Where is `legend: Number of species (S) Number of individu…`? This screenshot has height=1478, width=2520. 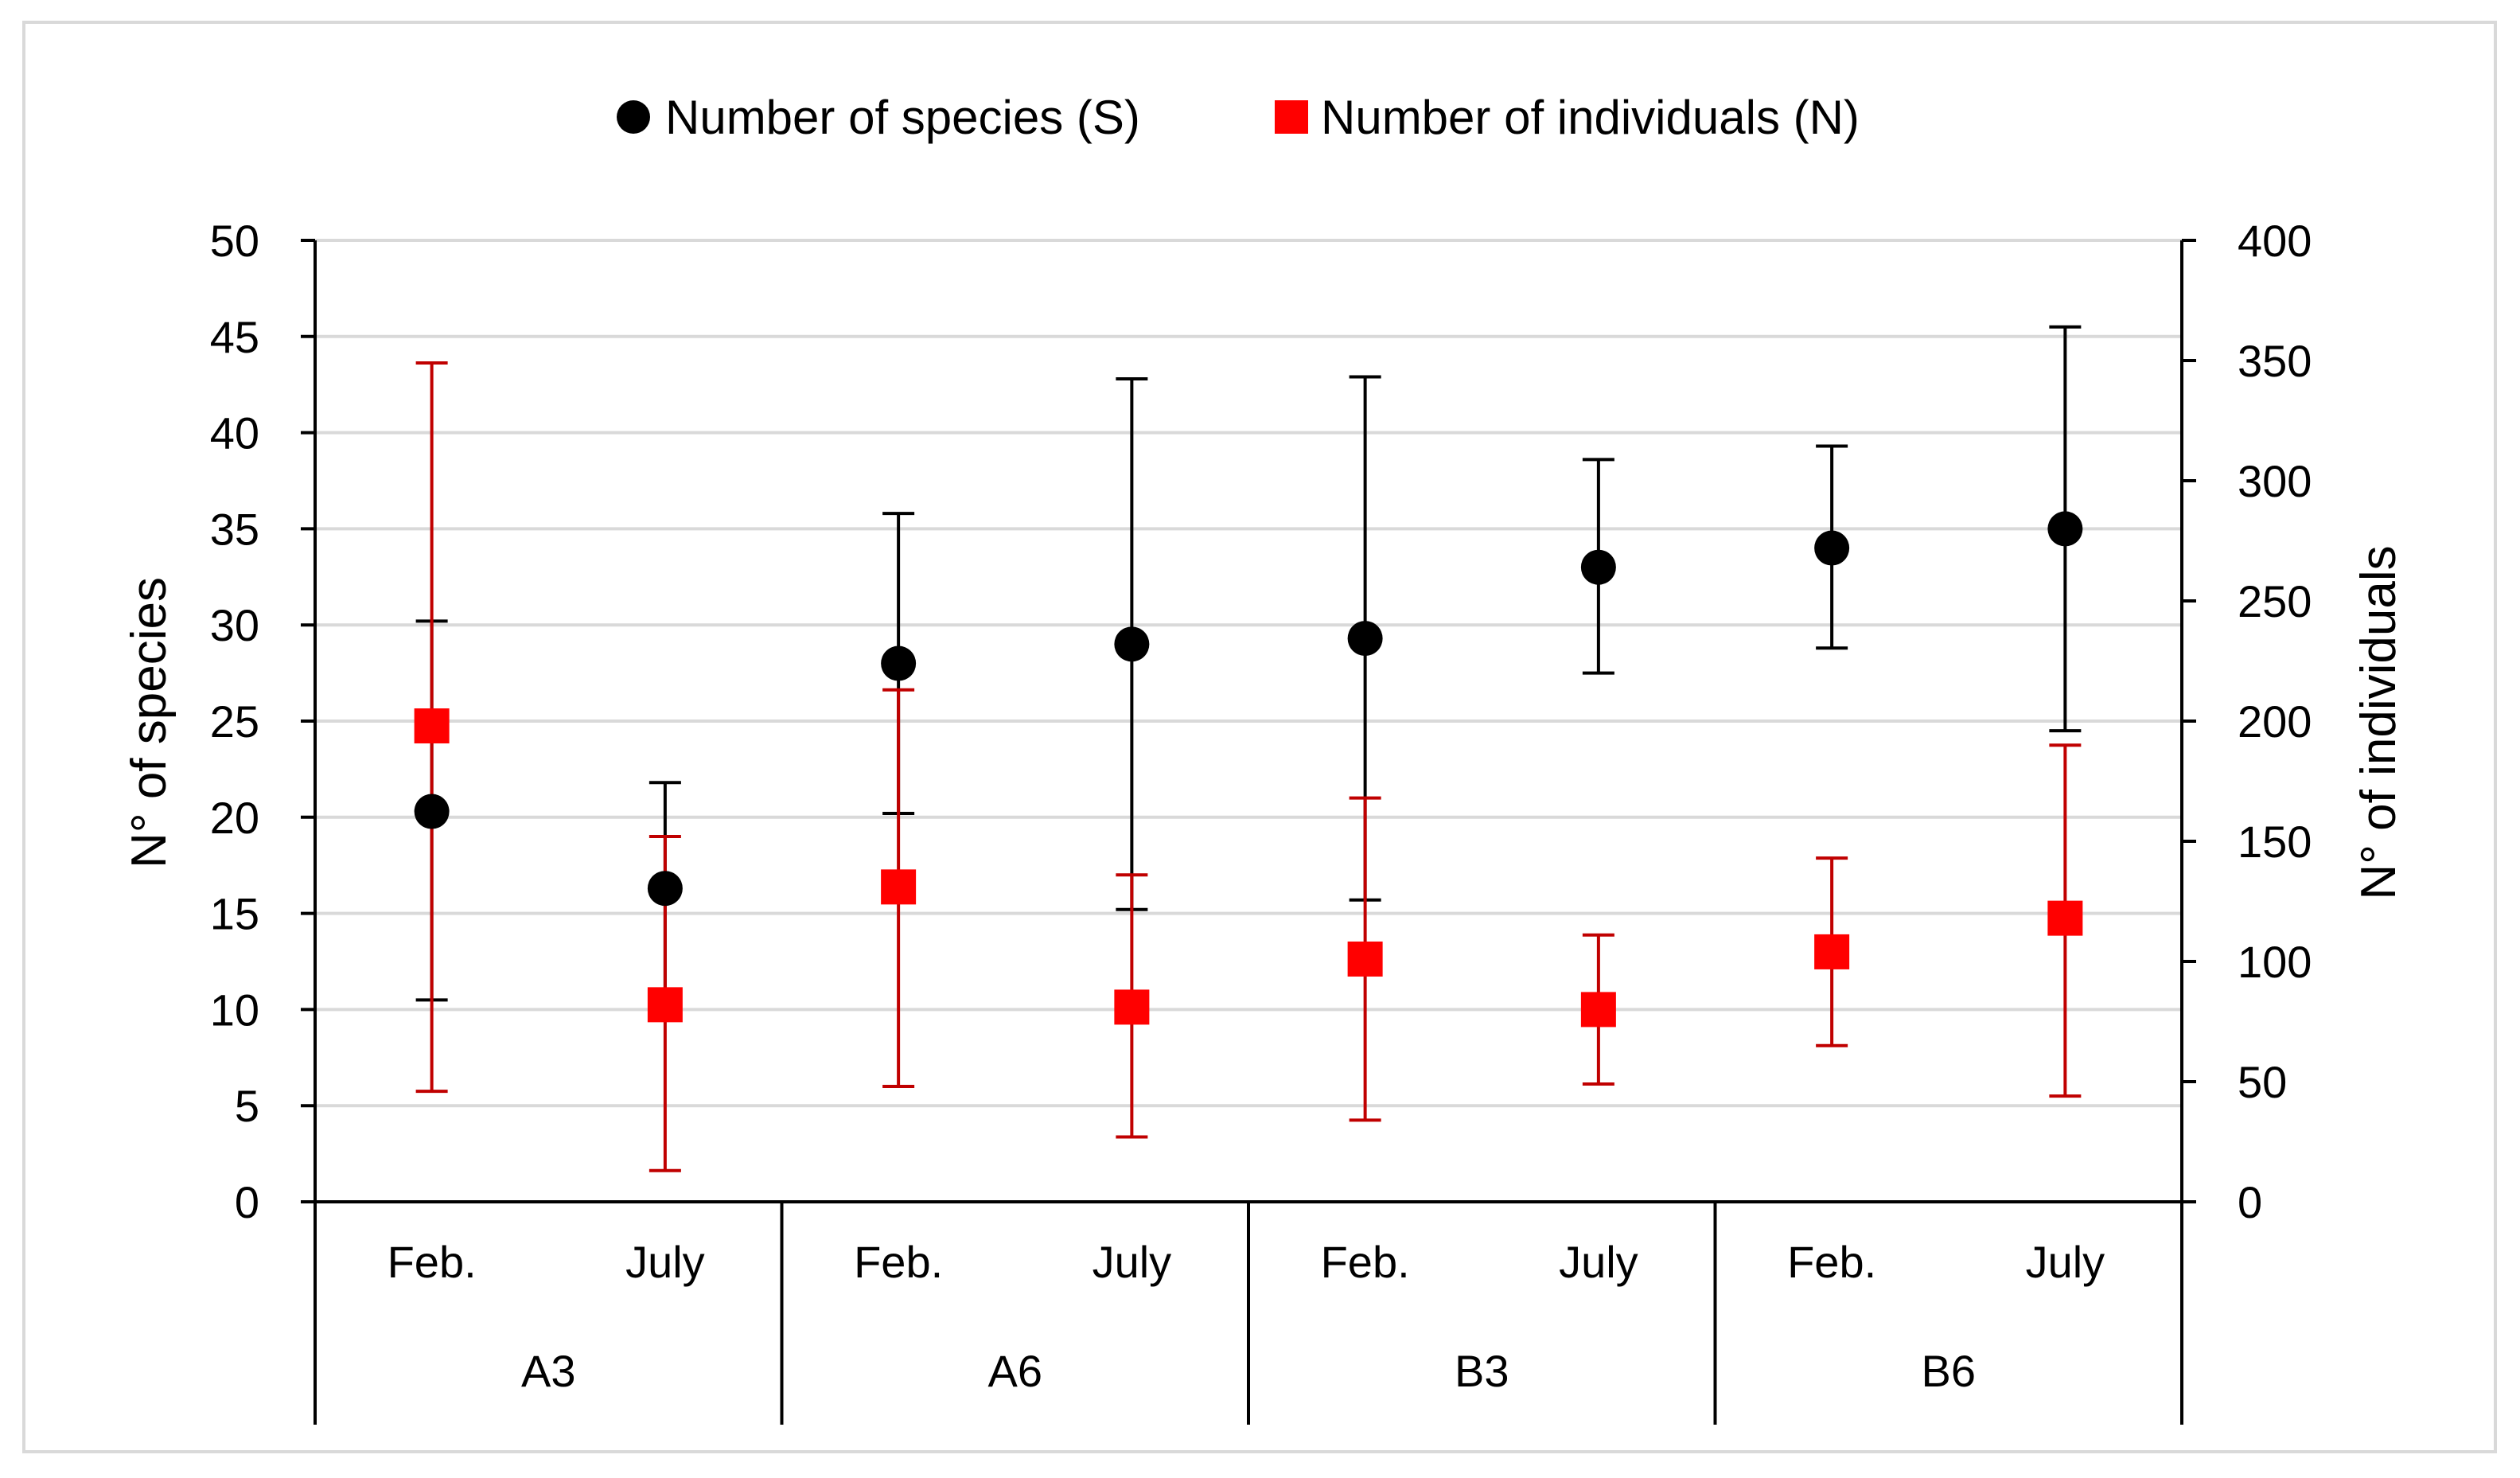
legend: Number of species (S) Number of individu… is located at coordinates (1238, 117).